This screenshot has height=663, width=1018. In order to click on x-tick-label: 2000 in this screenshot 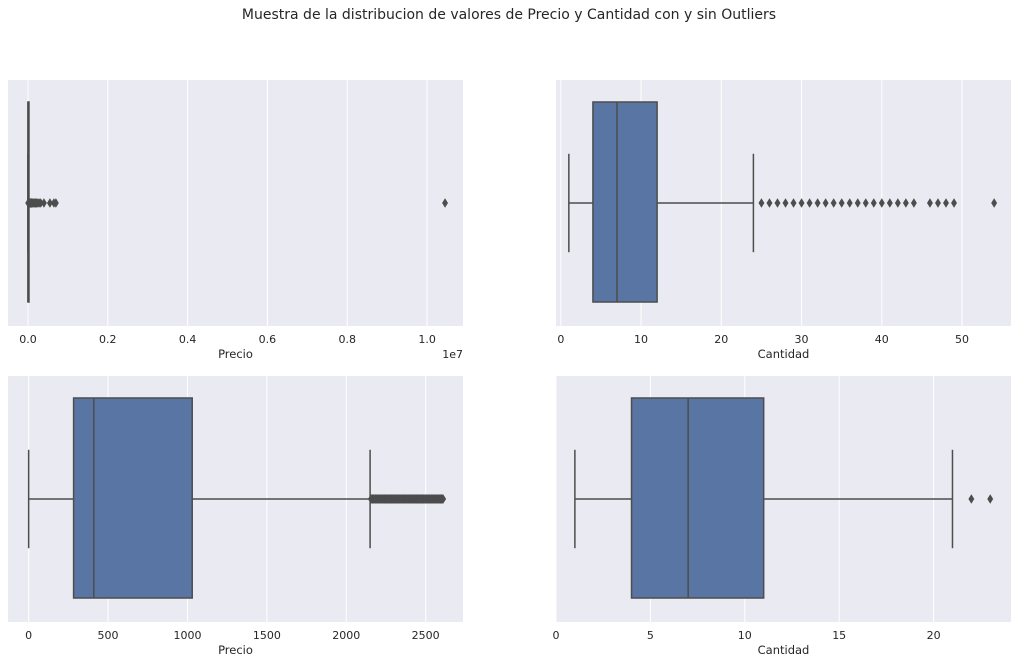, I will do `click(346, 635)`.